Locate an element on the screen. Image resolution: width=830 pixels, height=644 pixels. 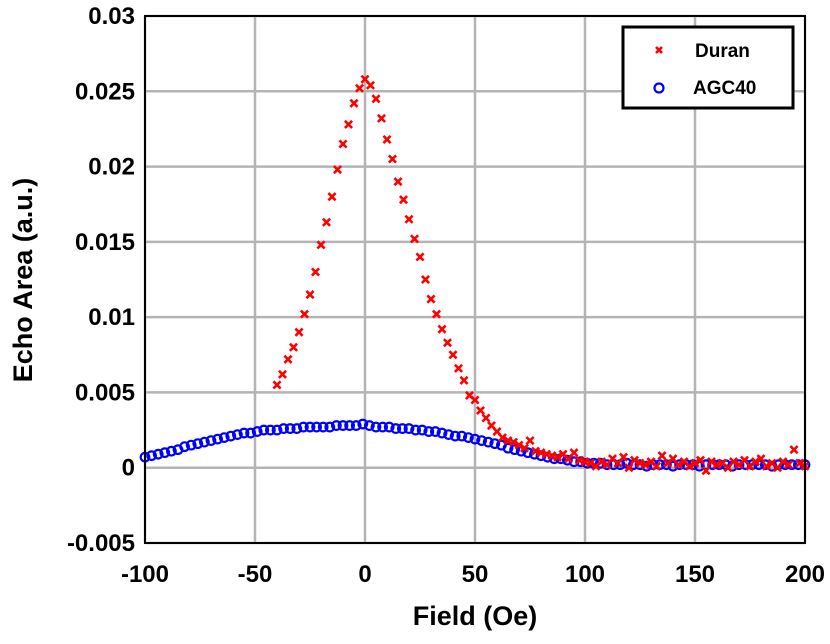
x-axis-label: Field (Oe) is located at coordinates (475, 616).